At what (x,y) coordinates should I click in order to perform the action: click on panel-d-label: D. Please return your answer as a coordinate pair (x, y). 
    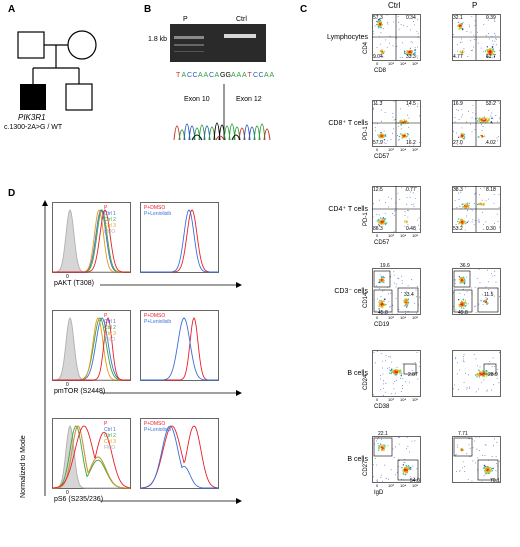
    Looking at the image, I should click on (12, 193).